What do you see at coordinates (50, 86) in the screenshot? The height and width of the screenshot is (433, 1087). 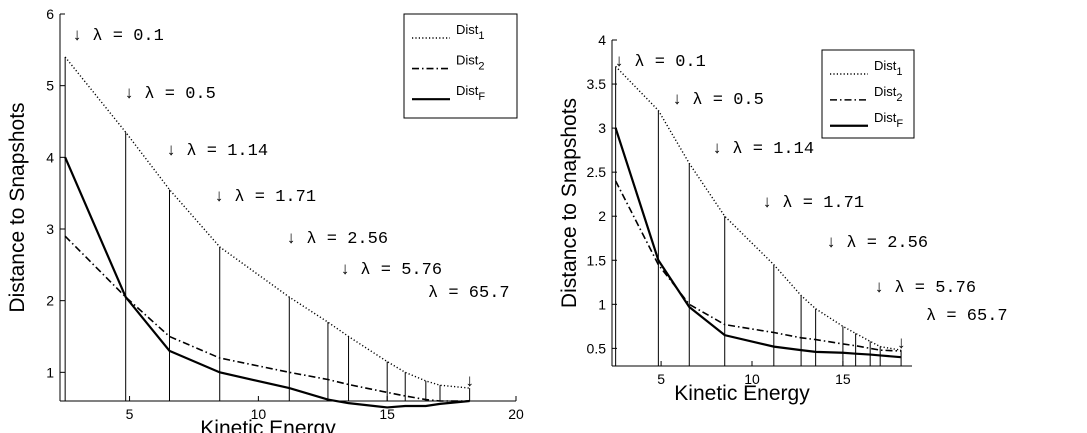 I see `y-tick-label: 5` at bounding box center [50, 86].